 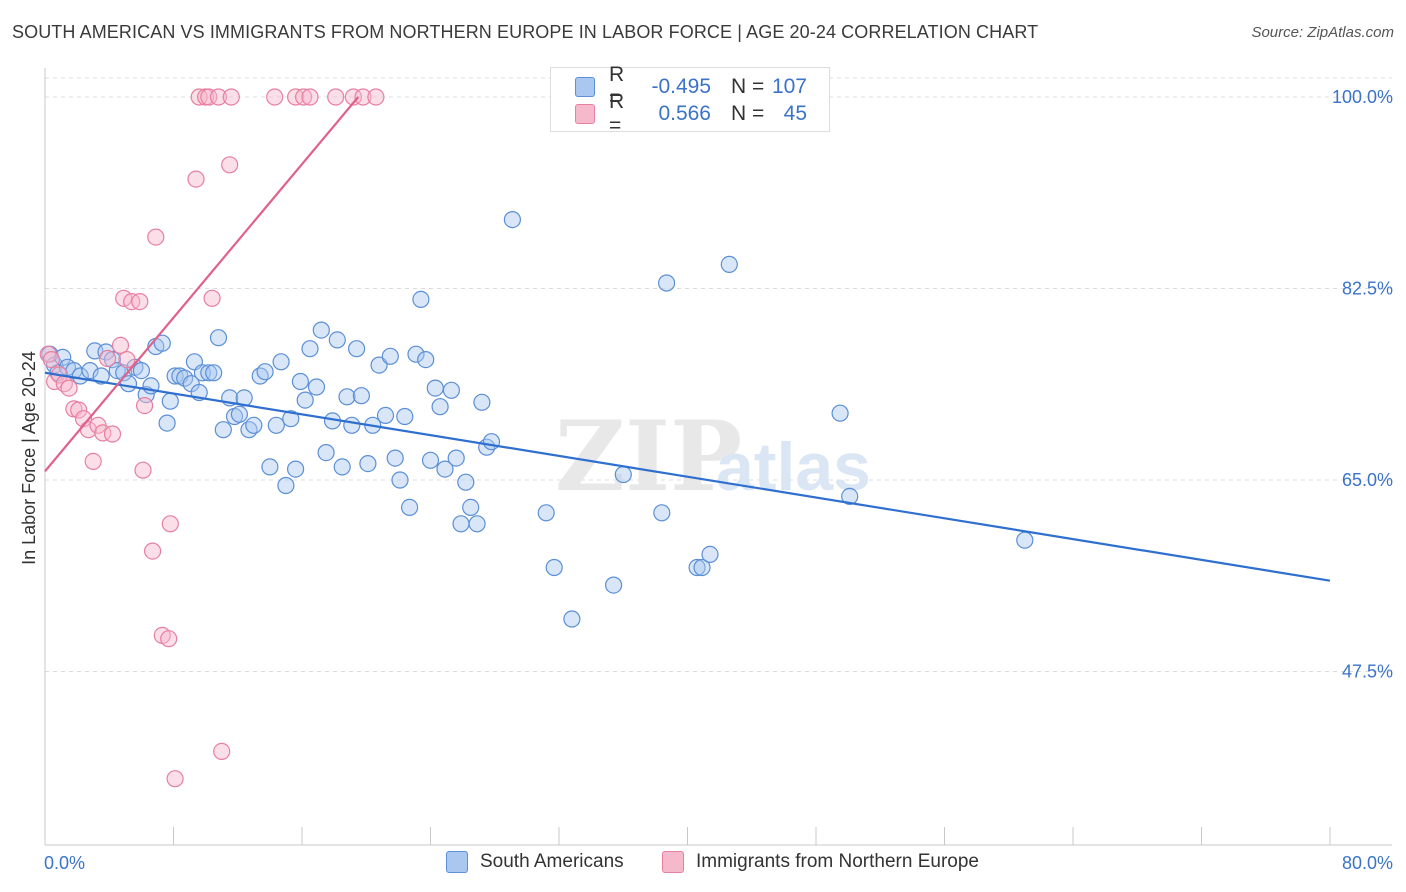 I want to click on legend-item-south-americans: South Americans, so click(x=535, y=862).